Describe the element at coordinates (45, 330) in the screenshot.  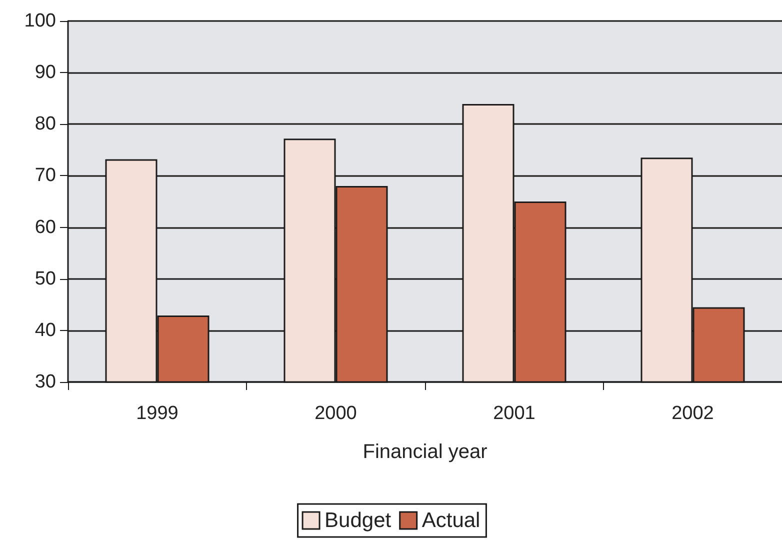
I see `y-tick-label: 40` at that location.